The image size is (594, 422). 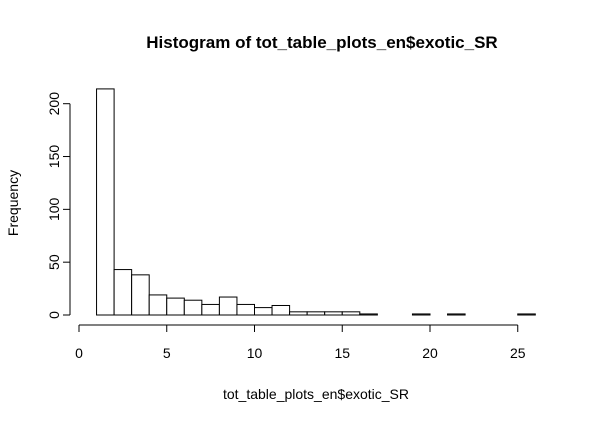 I want to click on y-tick-label: 200, so click(x=54, y=104).